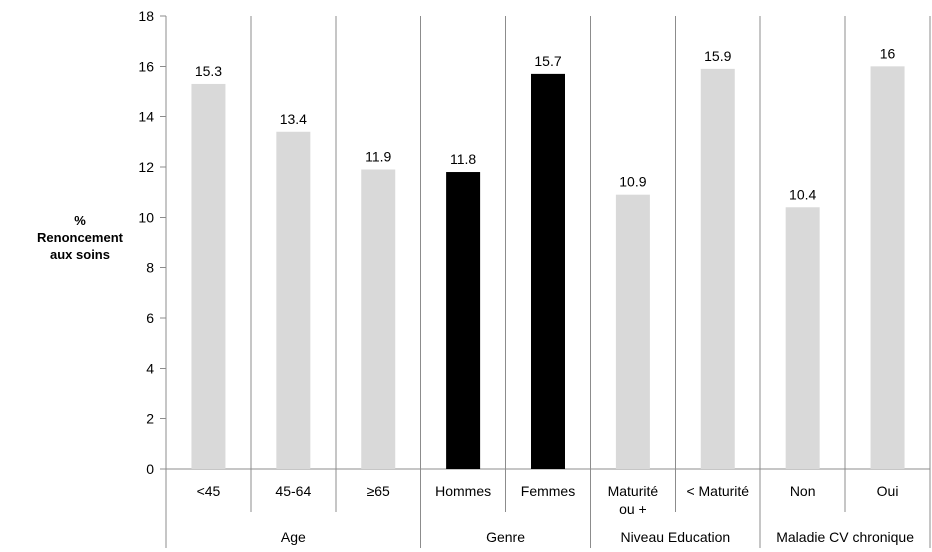 The image size is (932, 552). I want to click on category-label-line: <45, so click(209, 491).